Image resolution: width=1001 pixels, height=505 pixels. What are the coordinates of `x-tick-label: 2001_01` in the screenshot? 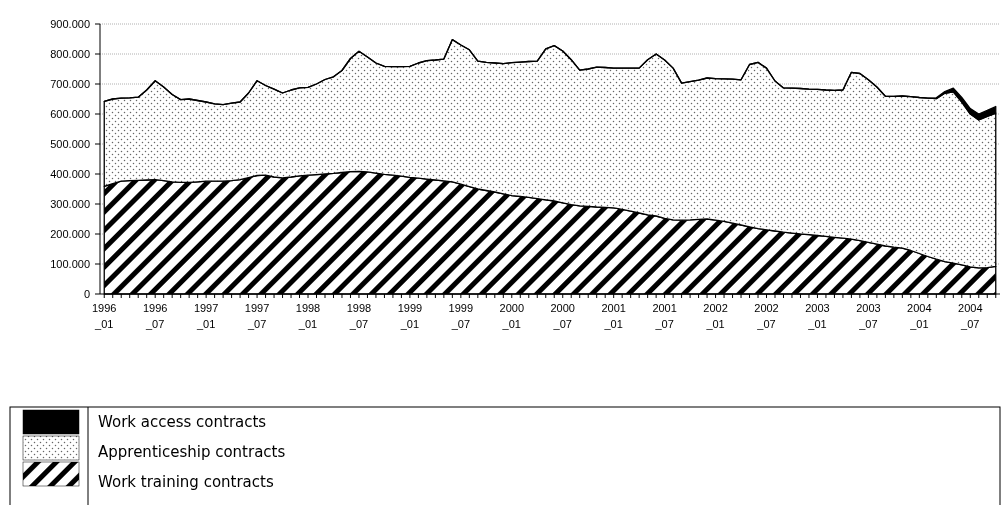 It's located at (613, 316).